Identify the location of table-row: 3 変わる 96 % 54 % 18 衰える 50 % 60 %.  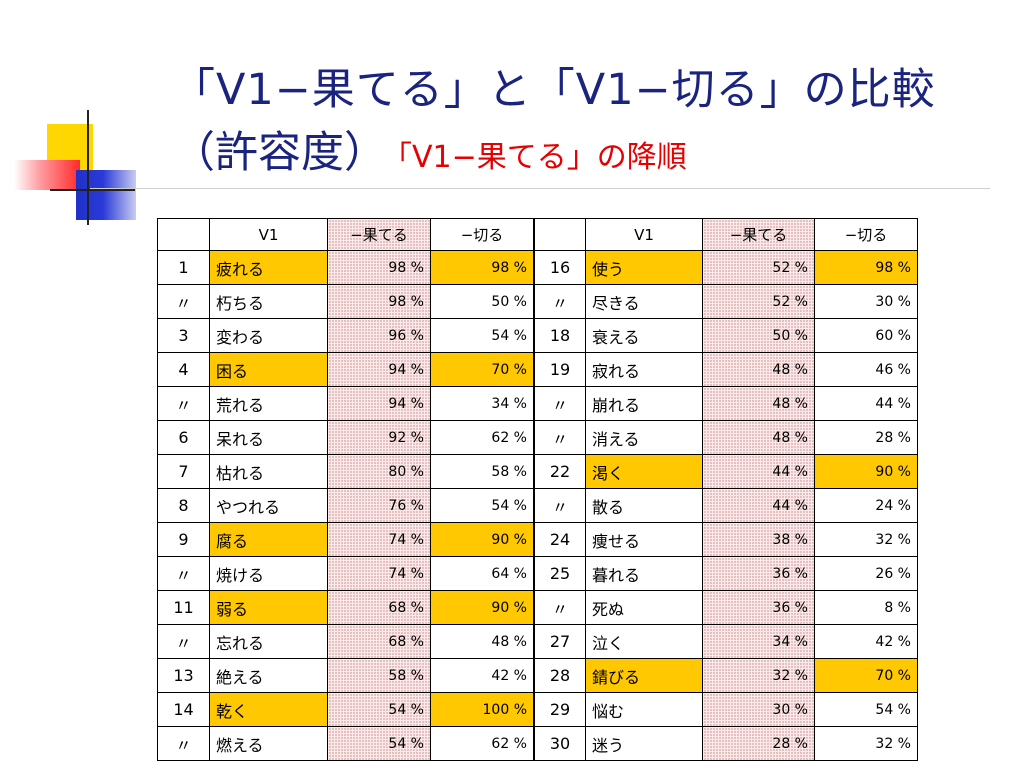
(537, 335).